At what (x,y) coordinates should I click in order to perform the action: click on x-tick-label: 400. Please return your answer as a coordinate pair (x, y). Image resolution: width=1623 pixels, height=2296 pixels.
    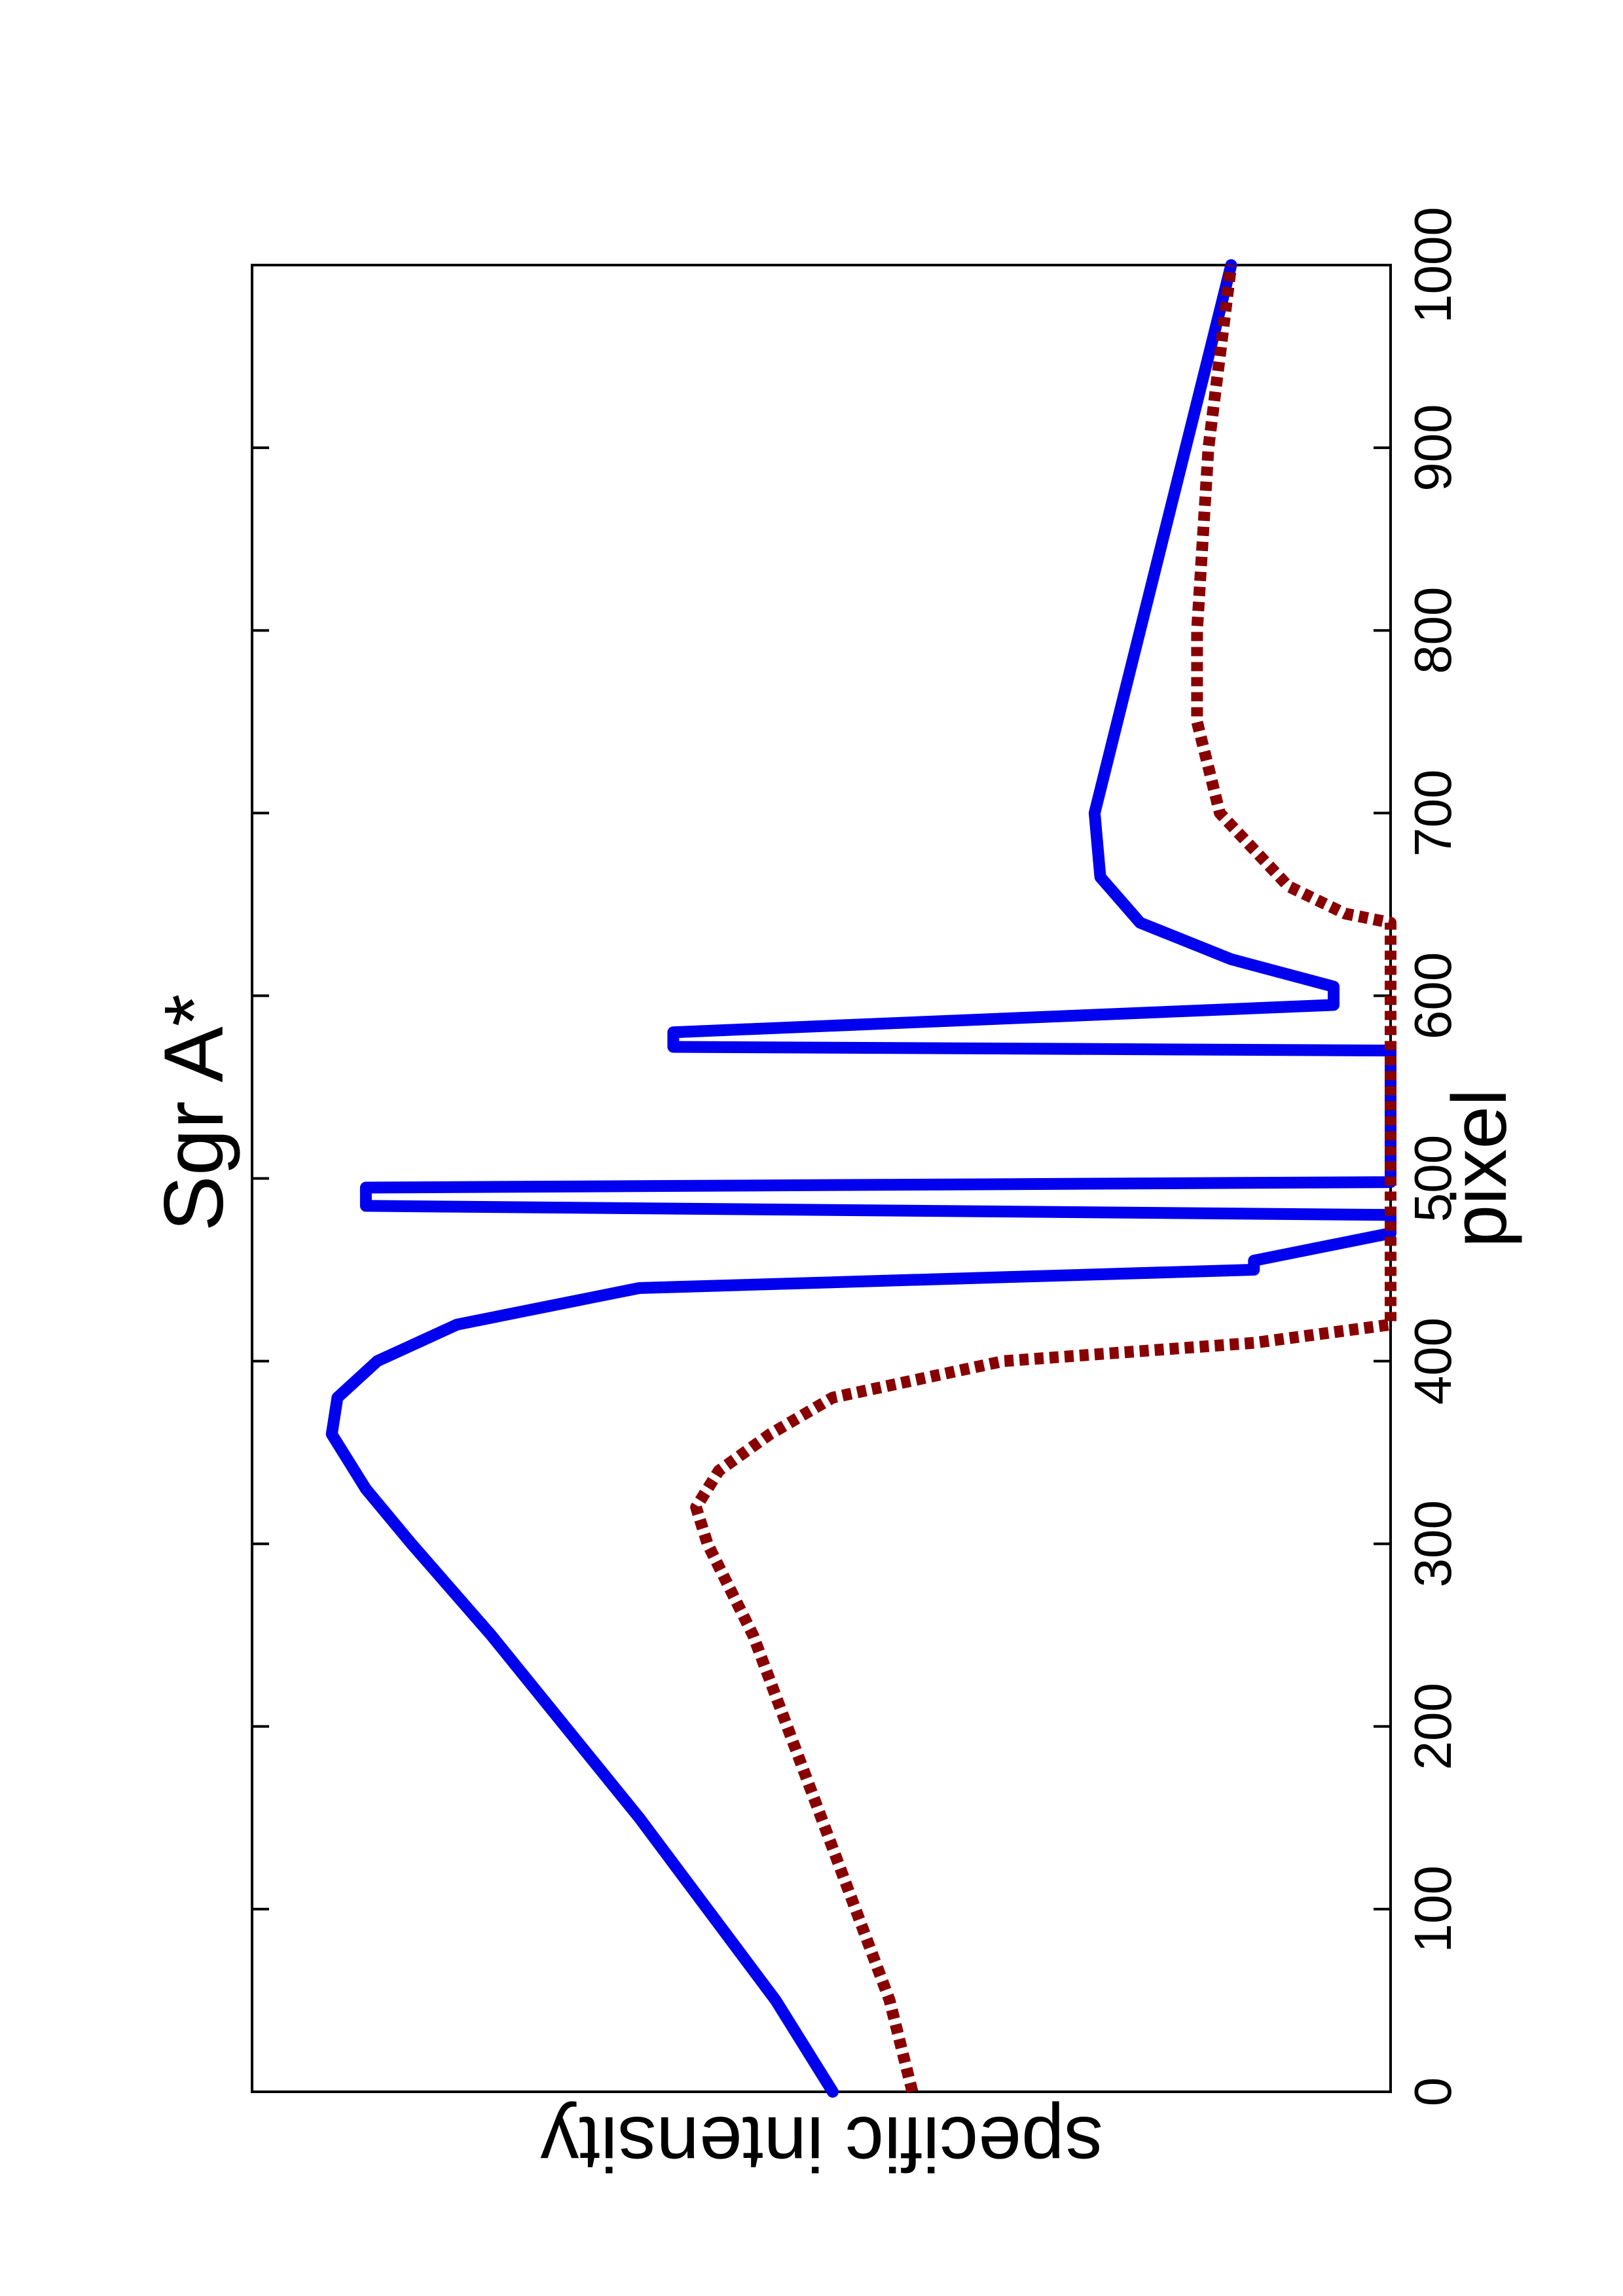
    Looking at the image, I should click on (1433, 1361).